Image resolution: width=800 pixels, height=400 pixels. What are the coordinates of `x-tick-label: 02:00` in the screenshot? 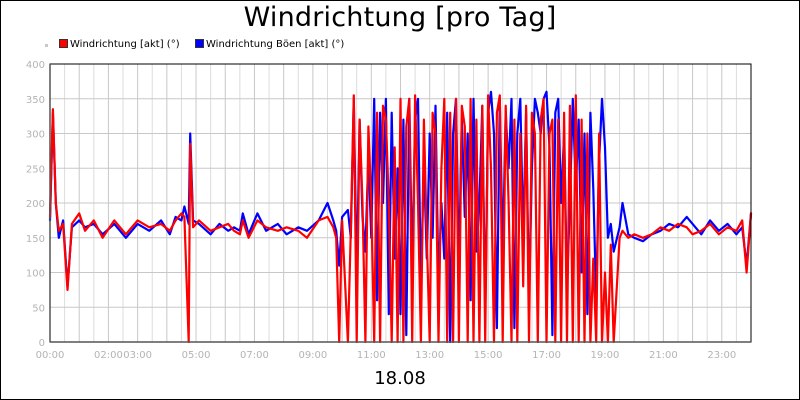 It's located at (108, 355).